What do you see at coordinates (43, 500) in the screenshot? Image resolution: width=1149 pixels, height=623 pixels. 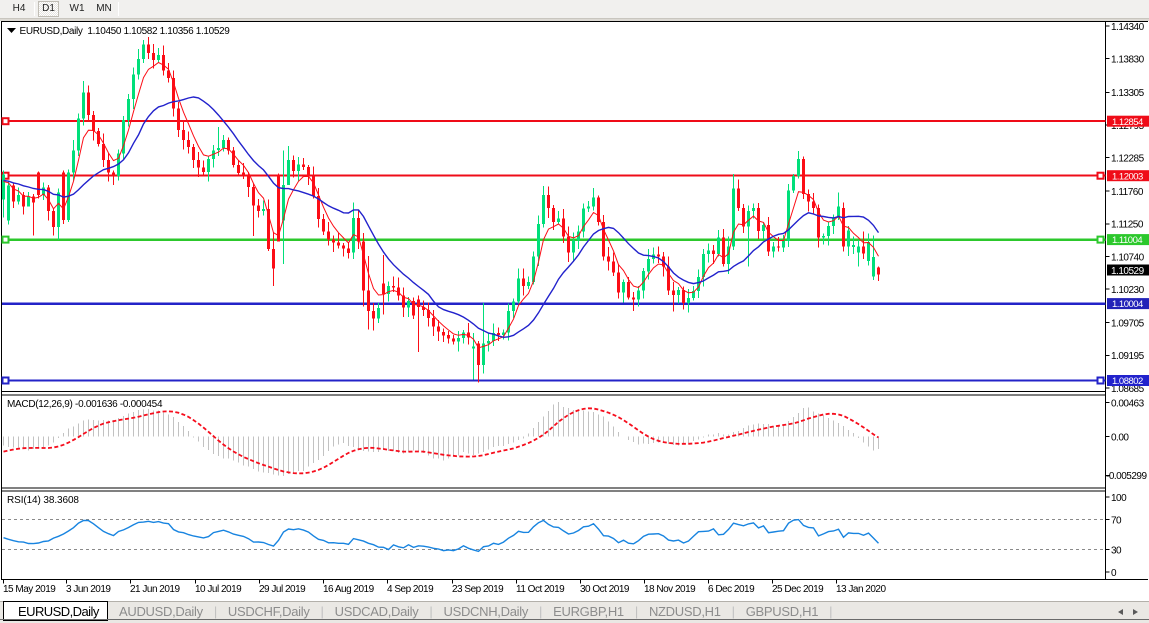 I see `svg-text: RSI(14) 38.3608` at bounding box center [43, 500].